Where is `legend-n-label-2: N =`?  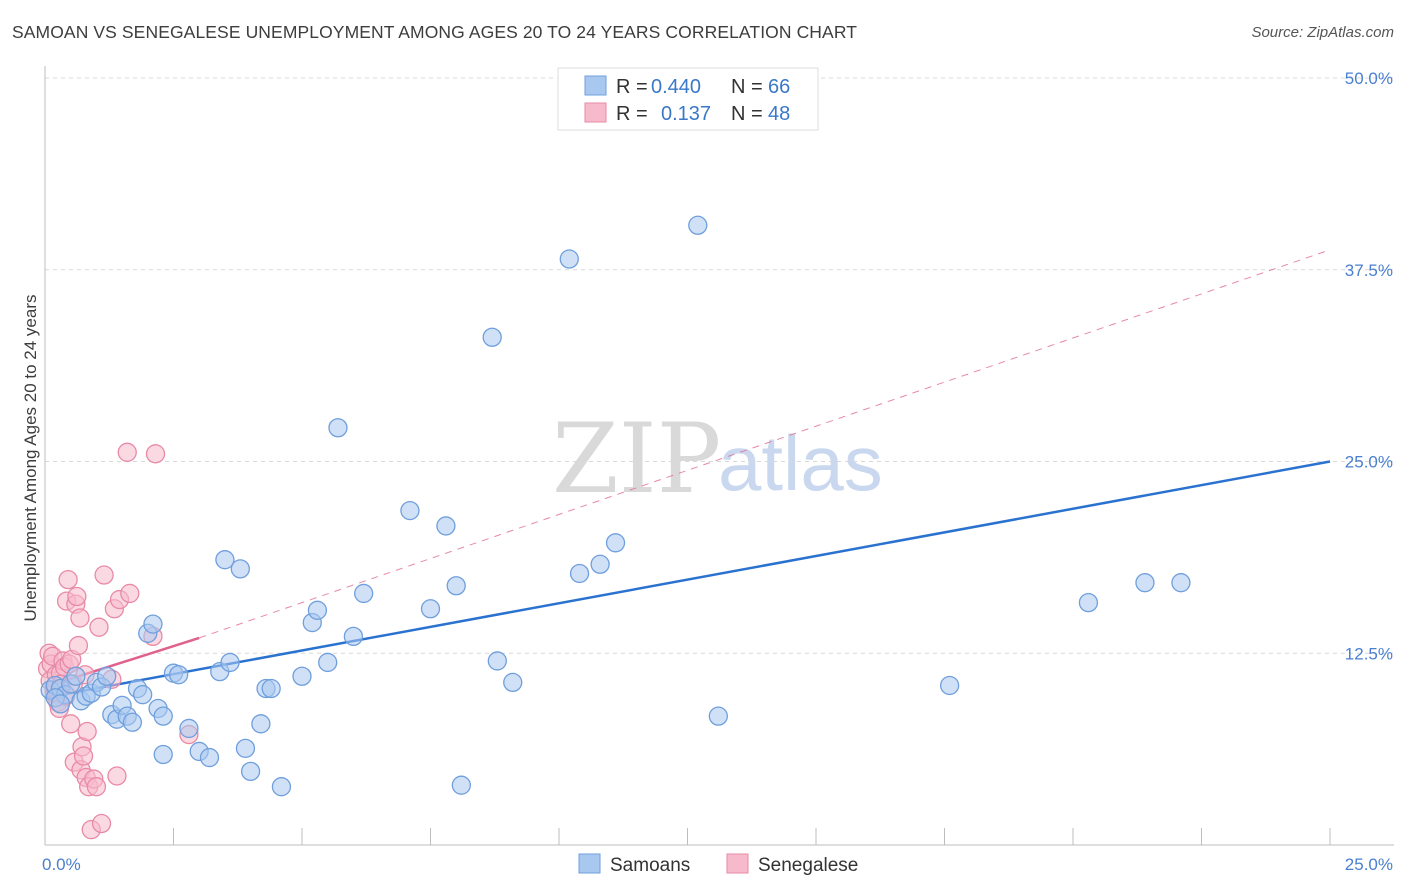 legend-n-label-2: N = is located at coordinates (747, 114).